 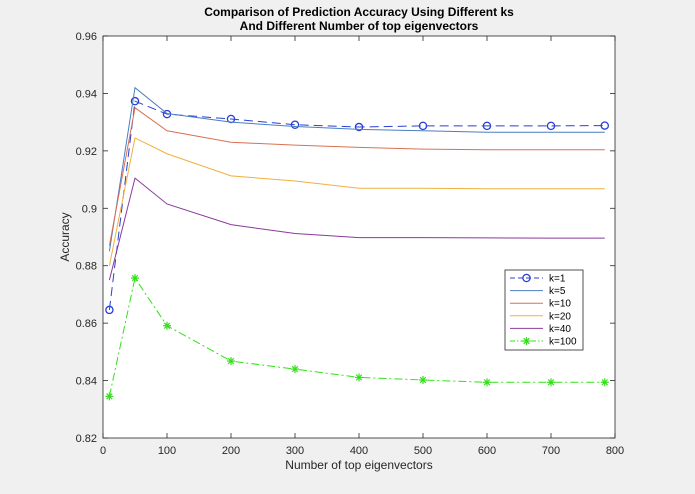 What do you see at coordinates (65, 236) in the screenshot?
I see `y-axis-label: Accuracy` at bounding box center [65, 236].